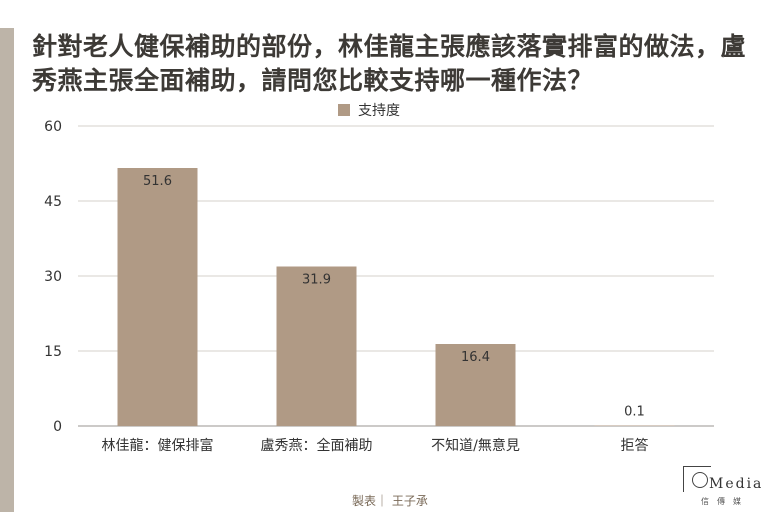 This screenshot has height=512, width=768. Describe the element at coordinates (736, 484) in the screenshot. I see `logo-text: Media` at that location.